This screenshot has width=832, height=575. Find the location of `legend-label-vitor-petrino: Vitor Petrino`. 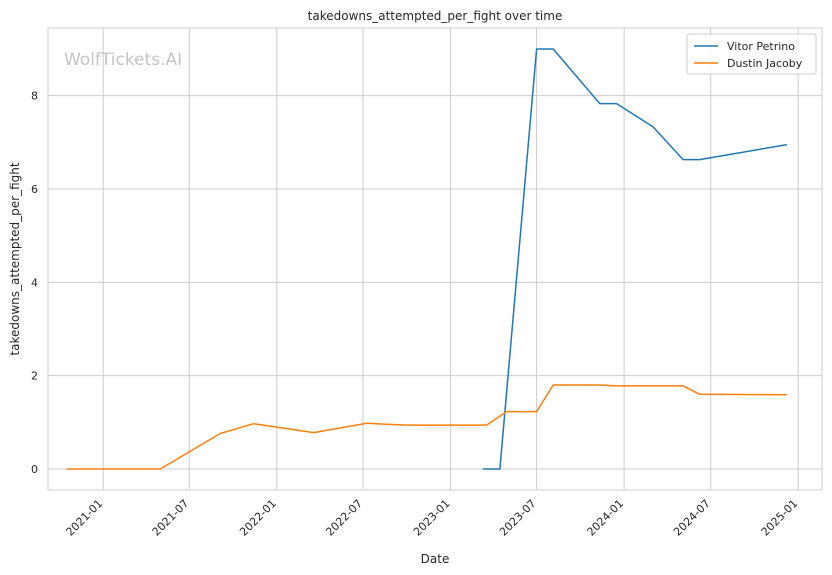

legend-label-vitor-petrino: Vitor Petrino is located at coordinates (761, 46).